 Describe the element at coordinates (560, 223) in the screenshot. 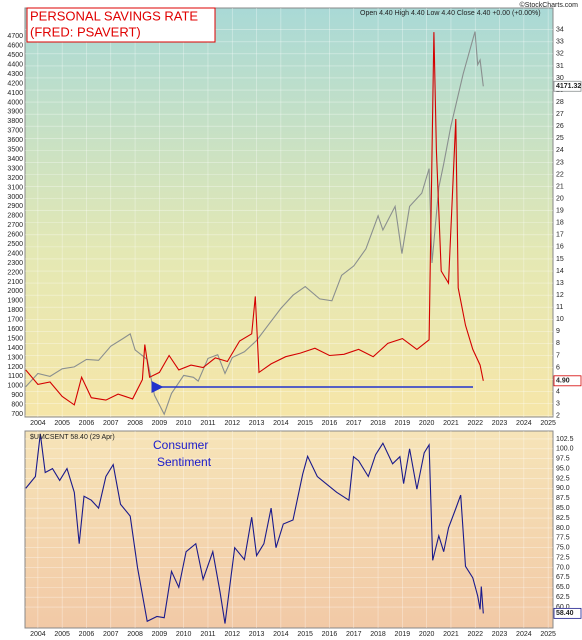

I see `y2-tick-label: 18` at that location.